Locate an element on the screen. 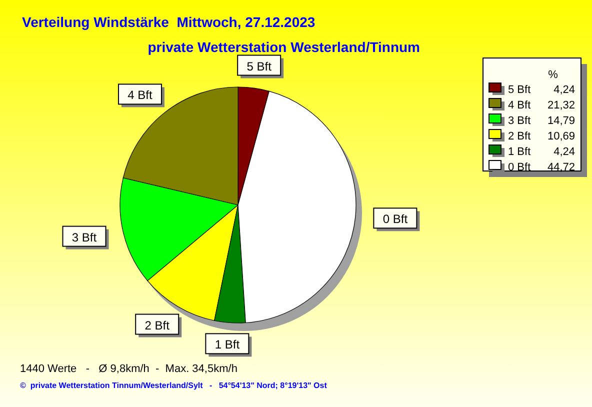 The height and width of the screenshot is (407, 592). chart-title: Verteilung Windstärke Mittwoch, 27.12.2023 is located at coordinates (169, 22).